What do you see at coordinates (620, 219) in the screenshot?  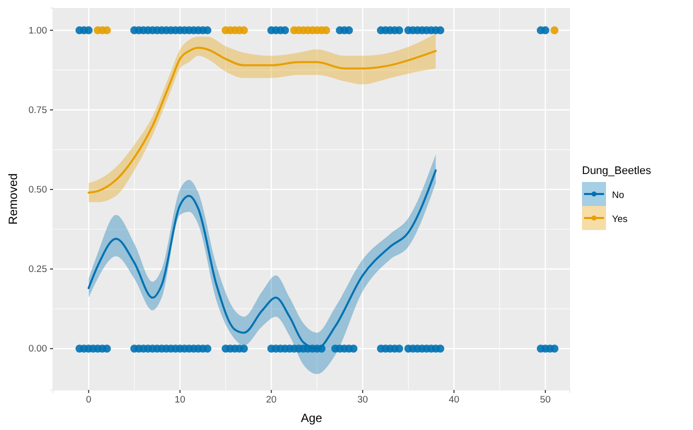 I see `legend-label: Yes` at bounding box center [620, 219].